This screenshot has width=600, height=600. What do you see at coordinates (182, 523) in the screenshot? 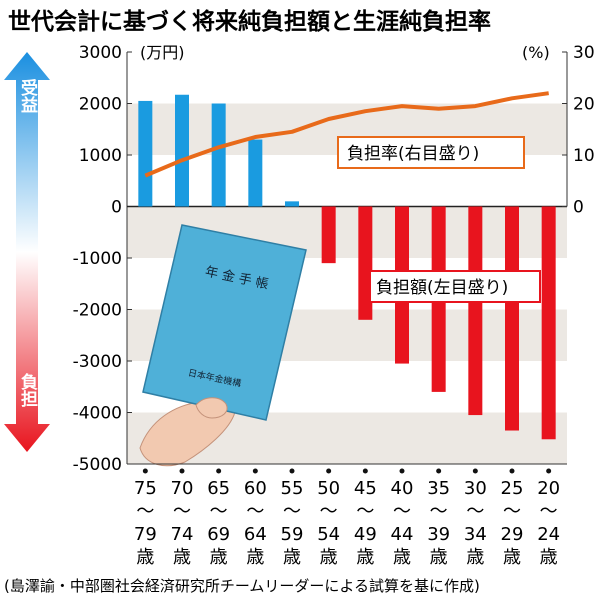
I see `category-label: 70〜74歳` at bounding box center [182, 523].